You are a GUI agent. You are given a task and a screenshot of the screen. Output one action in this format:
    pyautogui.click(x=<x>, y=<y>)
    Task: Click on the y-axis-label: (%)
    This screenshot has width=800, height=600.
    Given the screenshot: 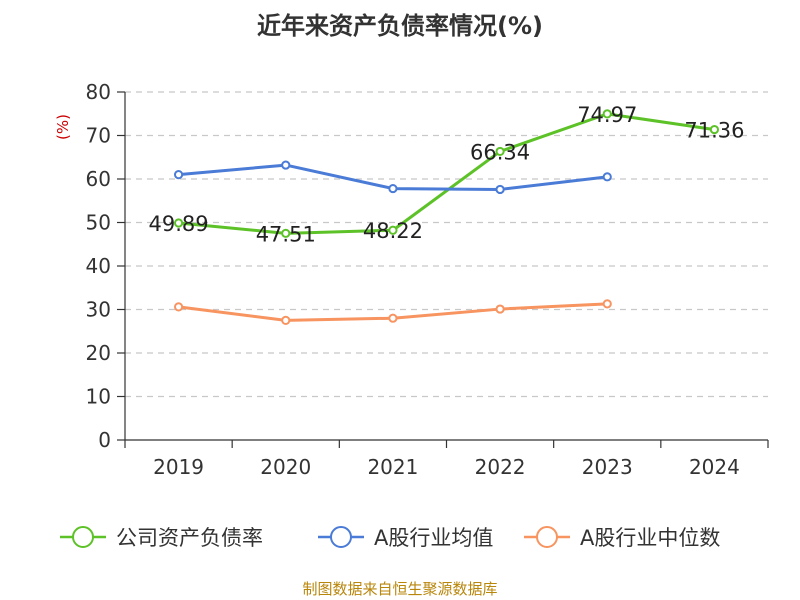 What is the action you would take?
    pyautogui.click(x=63, y=127)
    